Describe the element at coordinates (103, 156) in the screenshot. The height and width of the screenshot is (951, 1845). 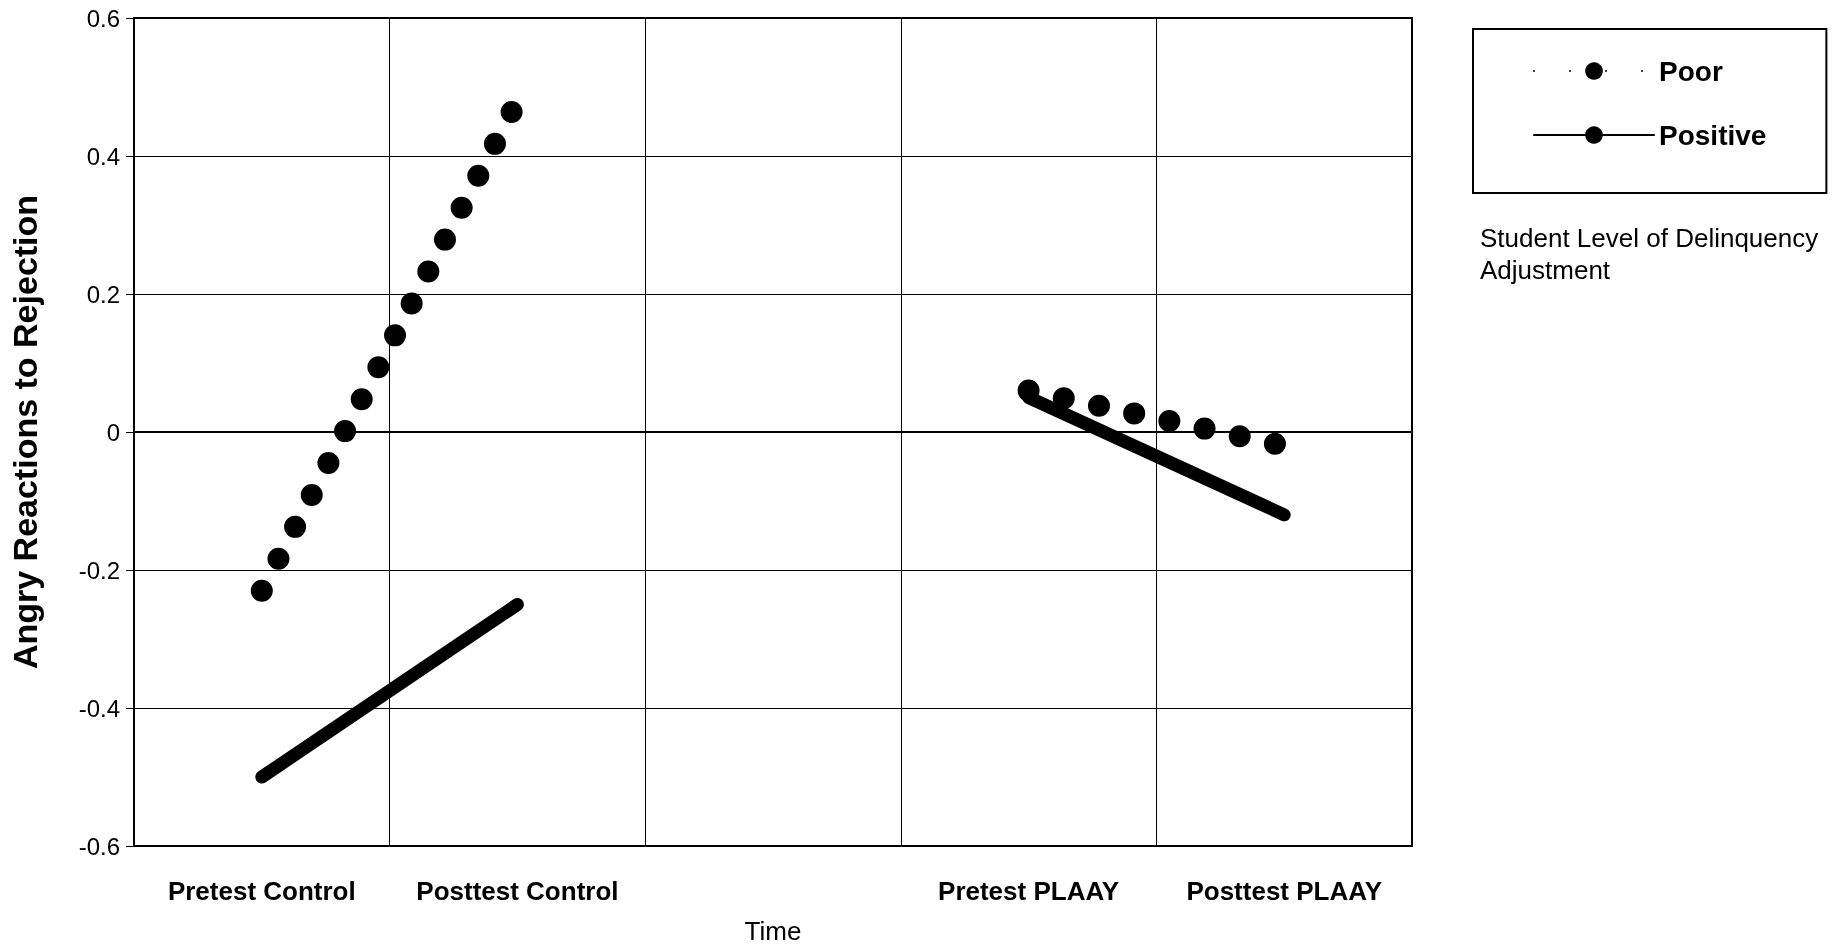
I see `y-tick-label: 0.4` at that location.